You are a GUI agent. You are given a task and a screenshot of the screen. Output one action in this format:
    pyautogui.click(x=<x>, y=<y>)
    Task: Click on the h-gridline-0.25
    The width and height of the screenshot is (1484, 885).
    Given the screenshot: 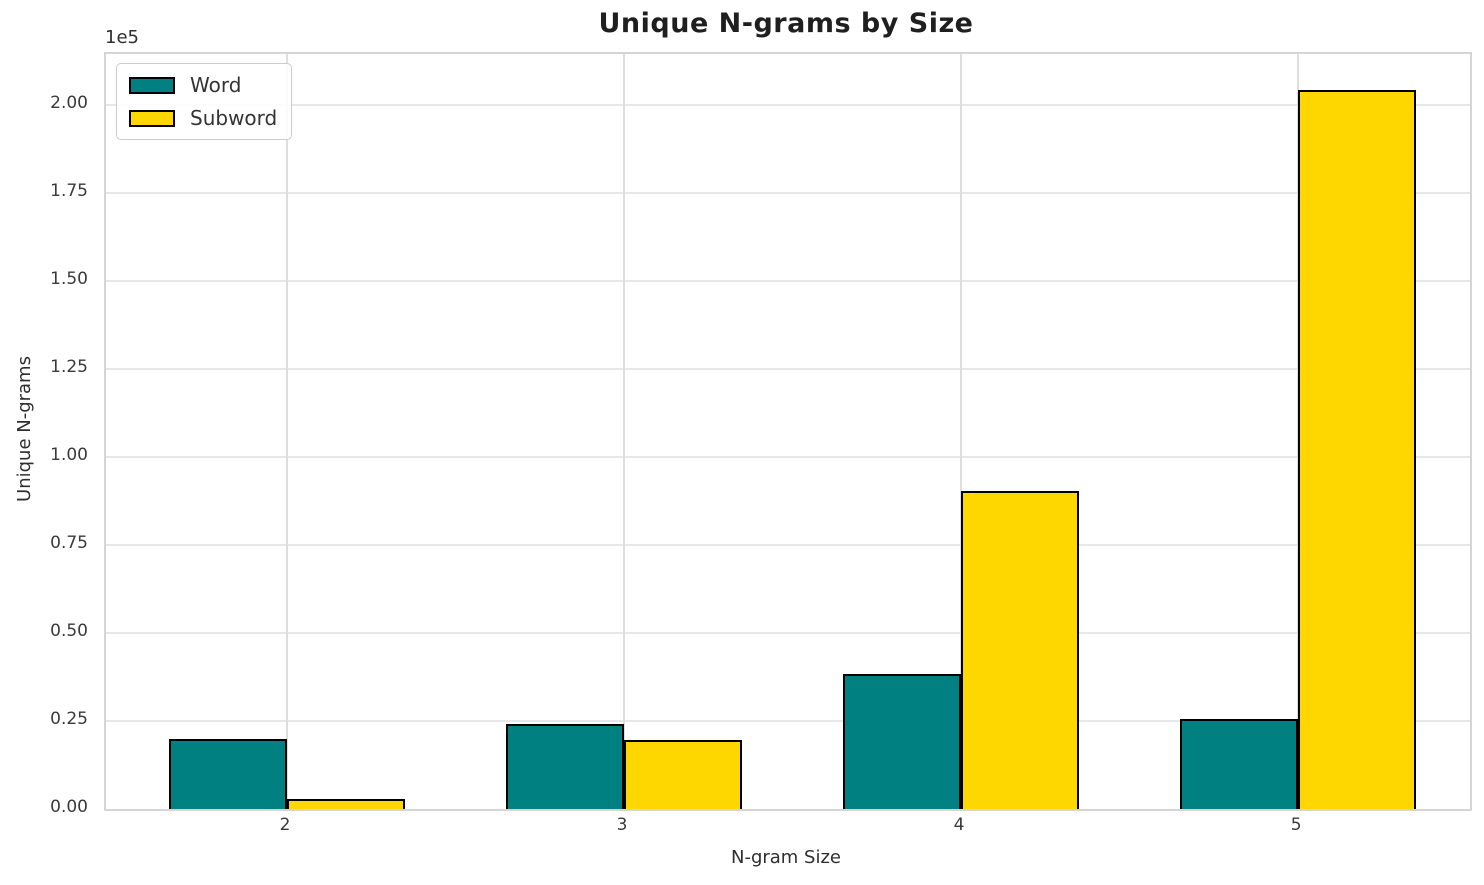 What is the action you would take?
    pyautogui.click(x=788, y=720)
    